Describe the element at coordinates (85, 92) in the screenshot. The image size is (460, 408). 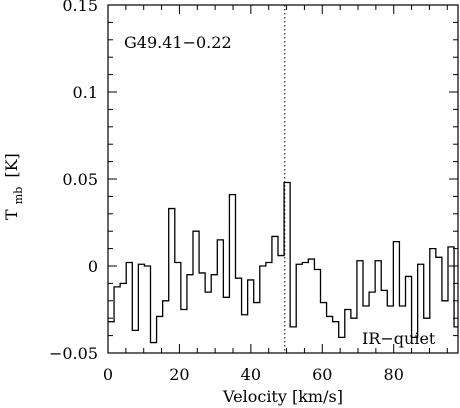
I see `y-tick-label: 0.1` at that location.